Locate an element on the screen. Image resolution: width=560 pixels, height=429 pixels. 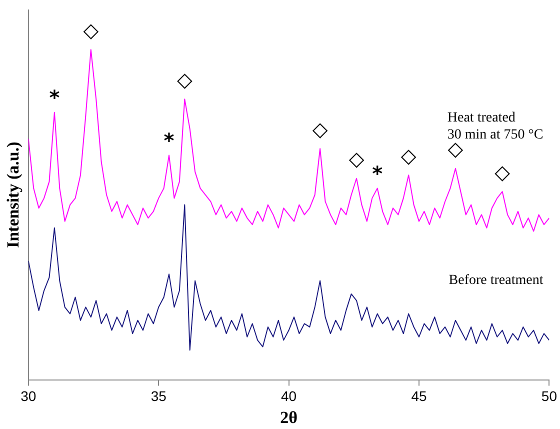
x-tick-label: 35 is located at coordinates (158, 396).